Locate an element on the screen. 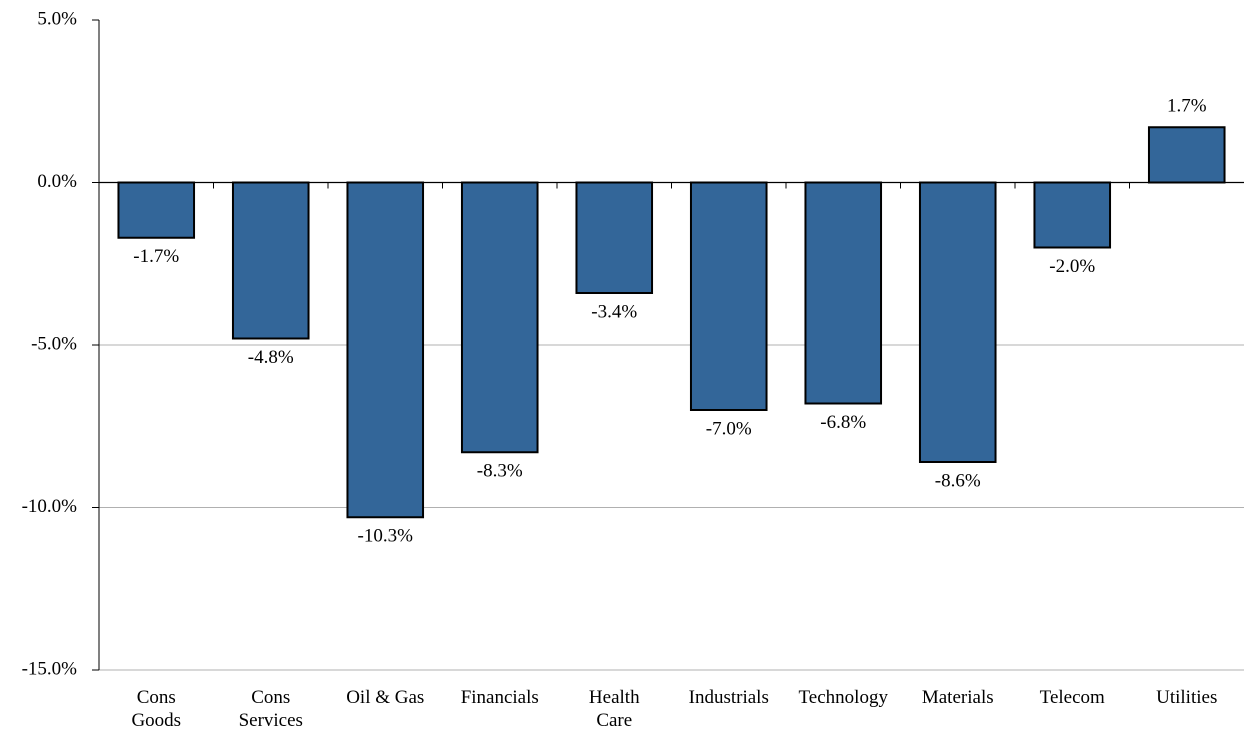 The height and width of the screenshot is (734, 1244). value-label: -7.0% is located at coordinates (729, 428).